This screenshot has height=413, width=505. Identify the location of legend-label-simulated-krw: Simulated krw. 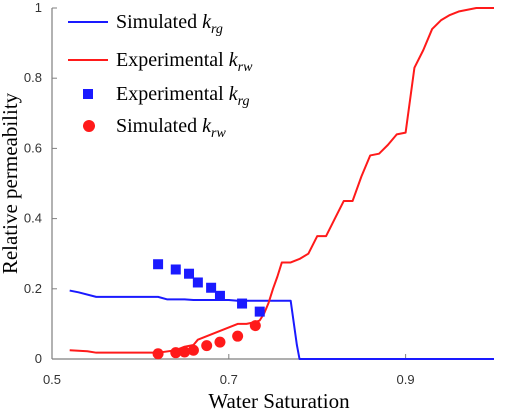
(171, 128).